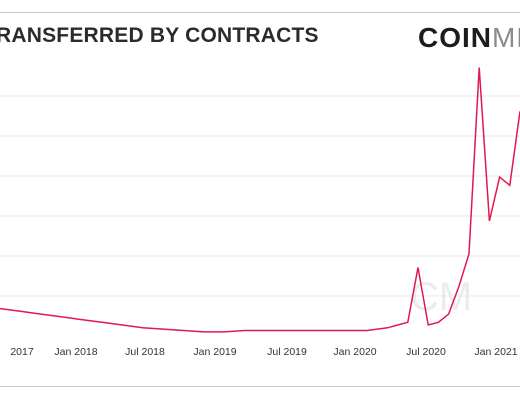 Image resolution: width=520 pixels, height=400 pixels. What do you see at coordinates (214, 352) in the screenshot?
I see `x-tick-label: Jan 2019` at bounding box center [214, 352].